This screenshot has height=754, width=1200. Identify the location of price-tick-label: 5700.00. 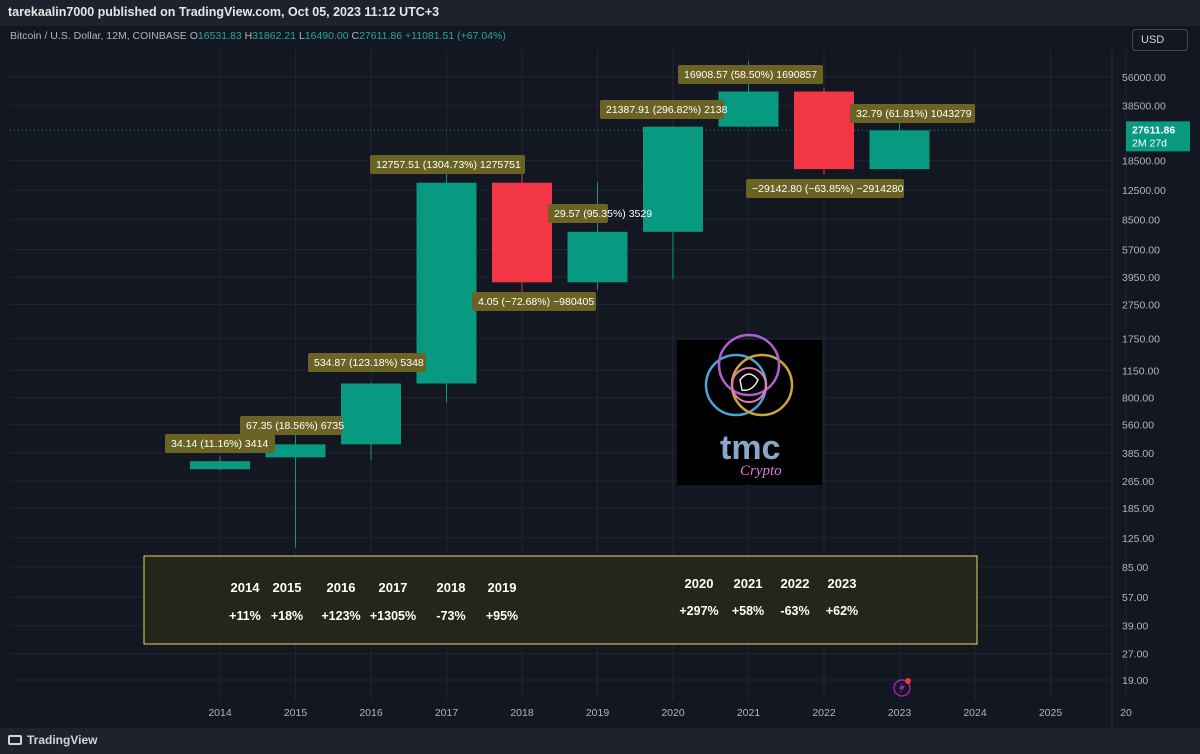
(1141, 250).